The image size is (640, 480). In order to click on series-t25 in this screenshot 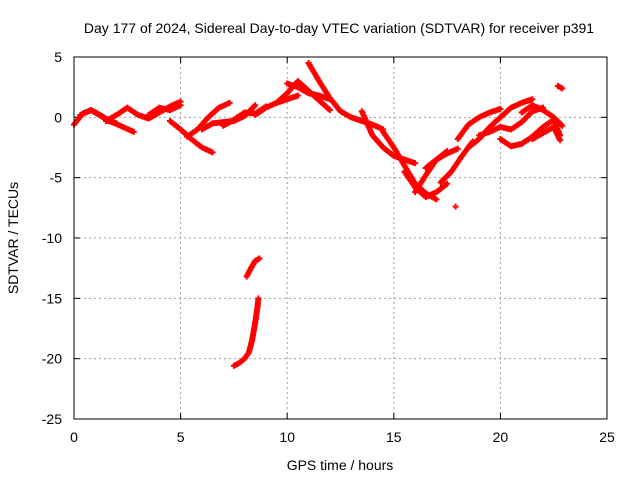, I will do `click(560, 87)`.